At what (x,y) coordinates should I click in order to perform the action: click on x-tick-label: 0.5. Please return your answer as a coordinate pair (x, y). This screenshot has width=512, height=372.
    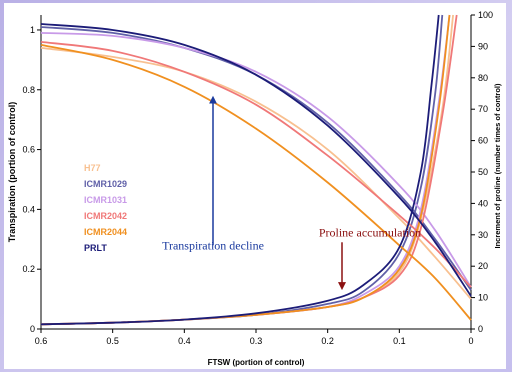
    Looking at the image, I should click on (112, 341).